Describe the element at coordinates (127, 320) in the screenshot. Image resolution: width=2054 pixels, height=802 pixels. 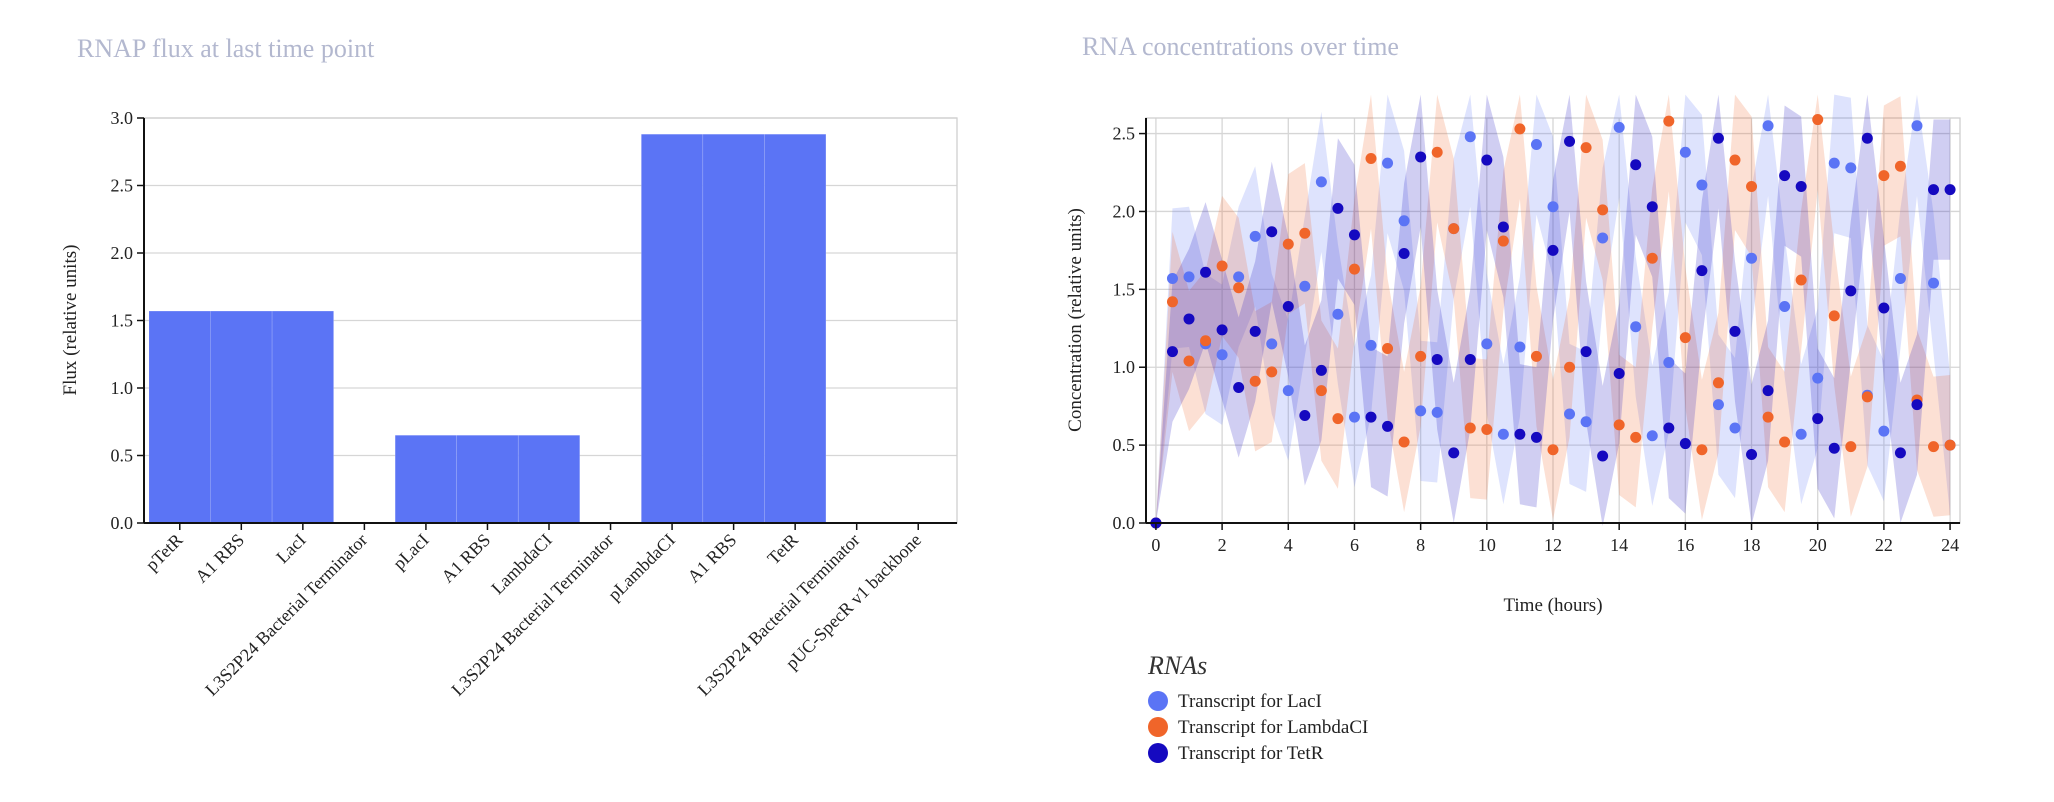
I see `bar-chart-y-ticks: 0.0 0.5 1.0 1.5 2.0 2.5 3.0` at that location.